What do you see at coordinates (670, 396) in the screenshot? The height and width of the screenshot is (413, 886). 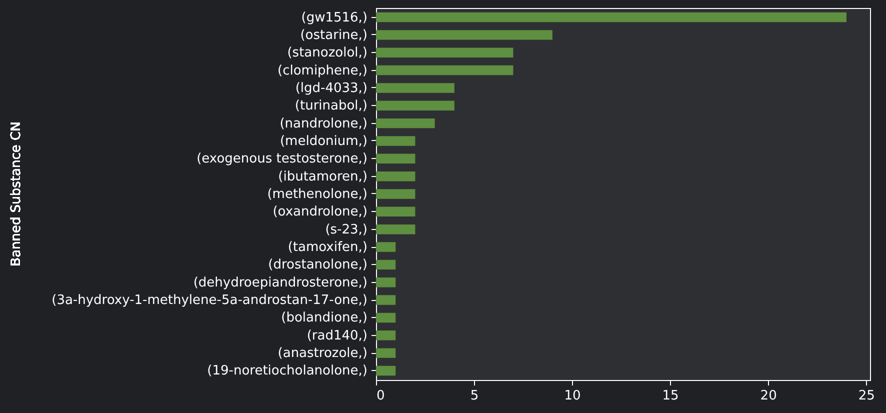 I see `x-tick-label: 15` at bounding box center [670, 396].